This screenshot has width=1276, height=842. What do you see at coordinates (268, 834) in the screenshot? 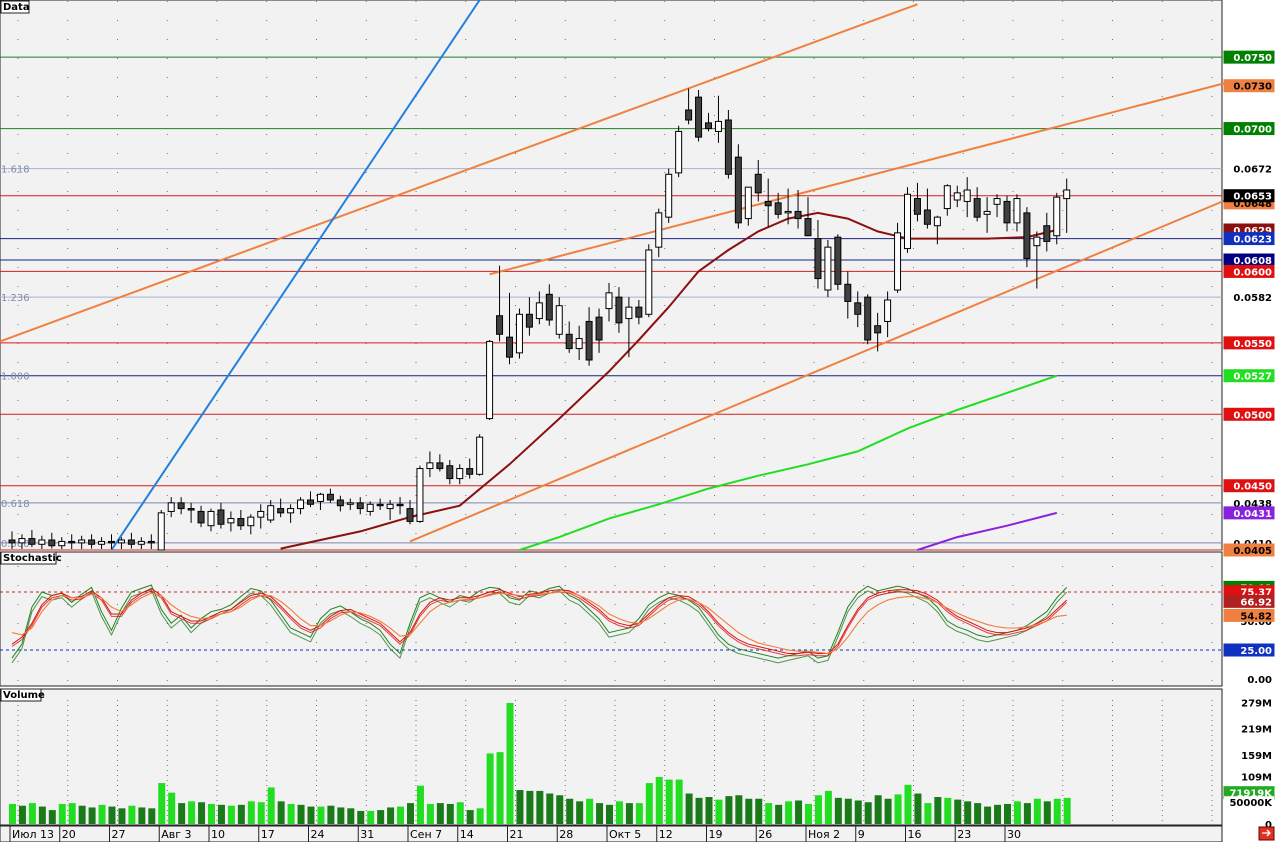
I see `date-label: 17` at bounding box center [268, 834].